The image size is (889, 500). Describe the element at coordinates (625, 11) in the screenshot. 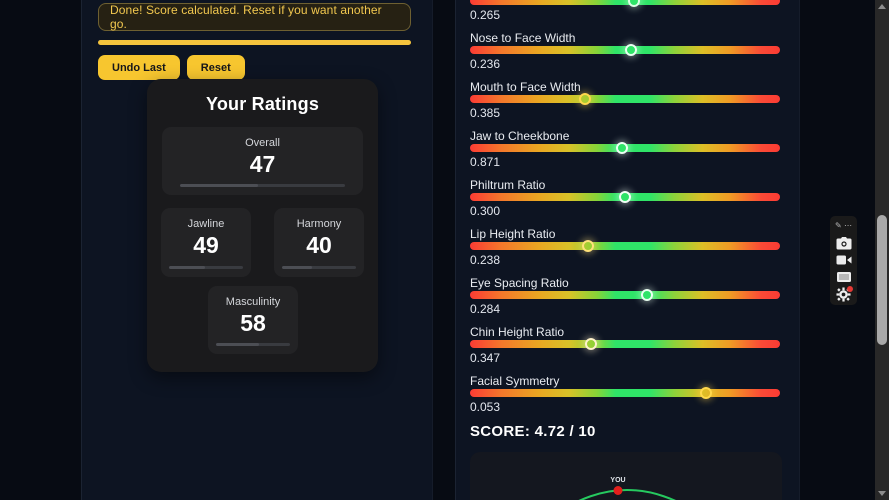

I see `metric-row: 0.265` at that location.